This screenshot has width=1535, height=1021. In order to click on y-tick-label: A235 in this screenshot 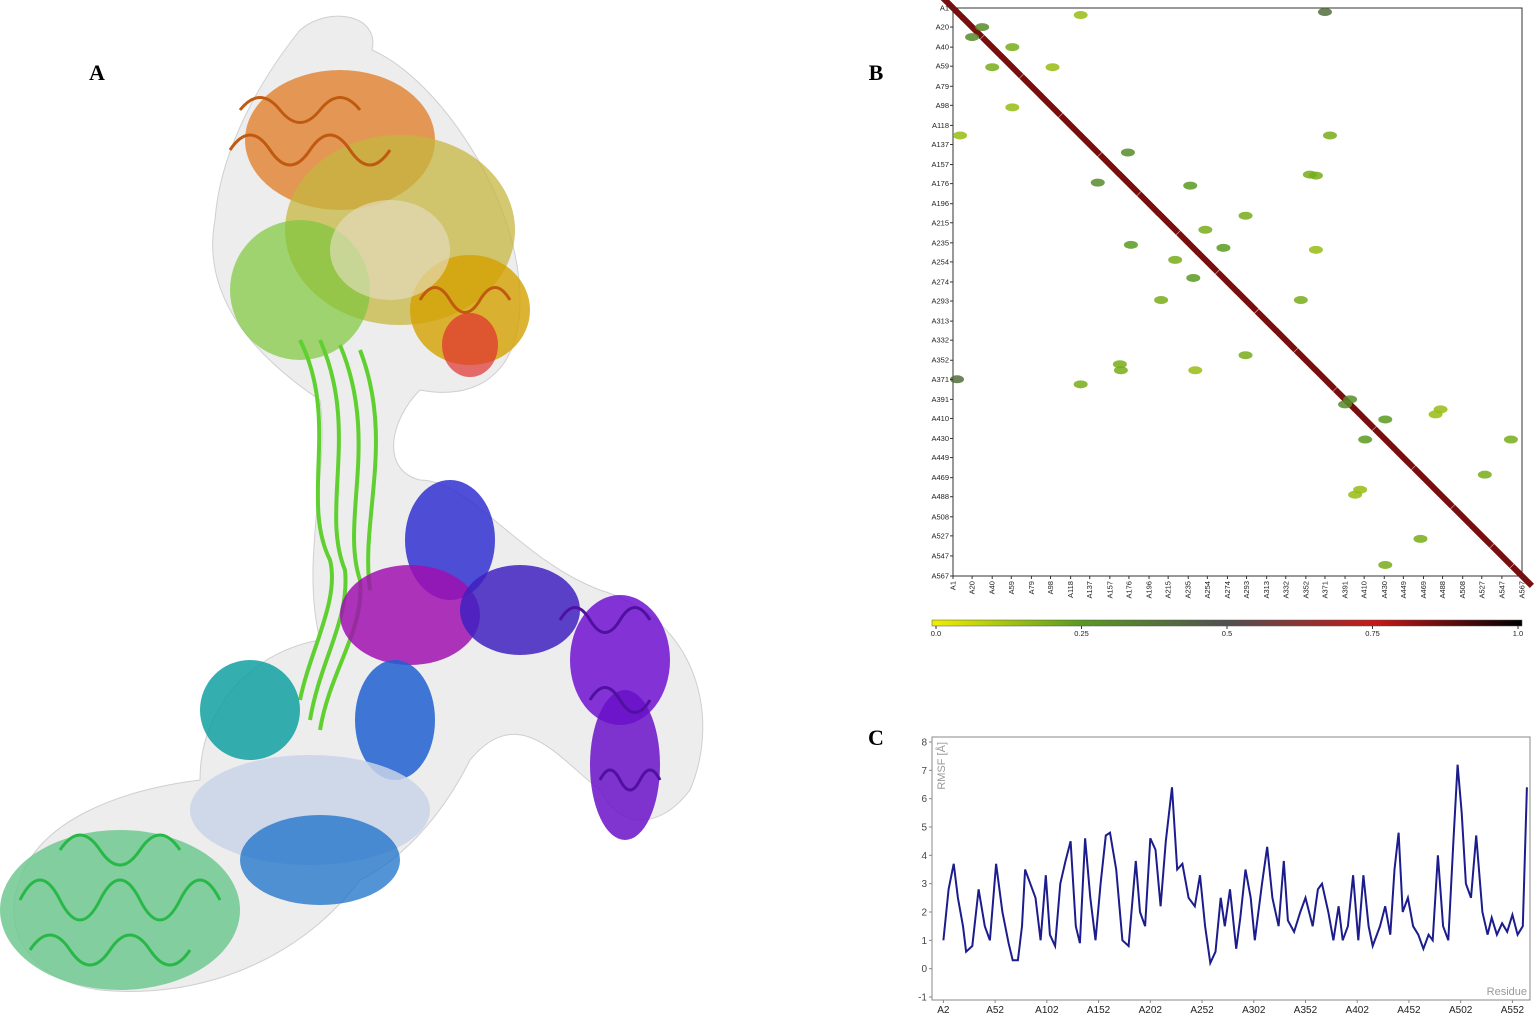, I will do `click(940, 242)`.